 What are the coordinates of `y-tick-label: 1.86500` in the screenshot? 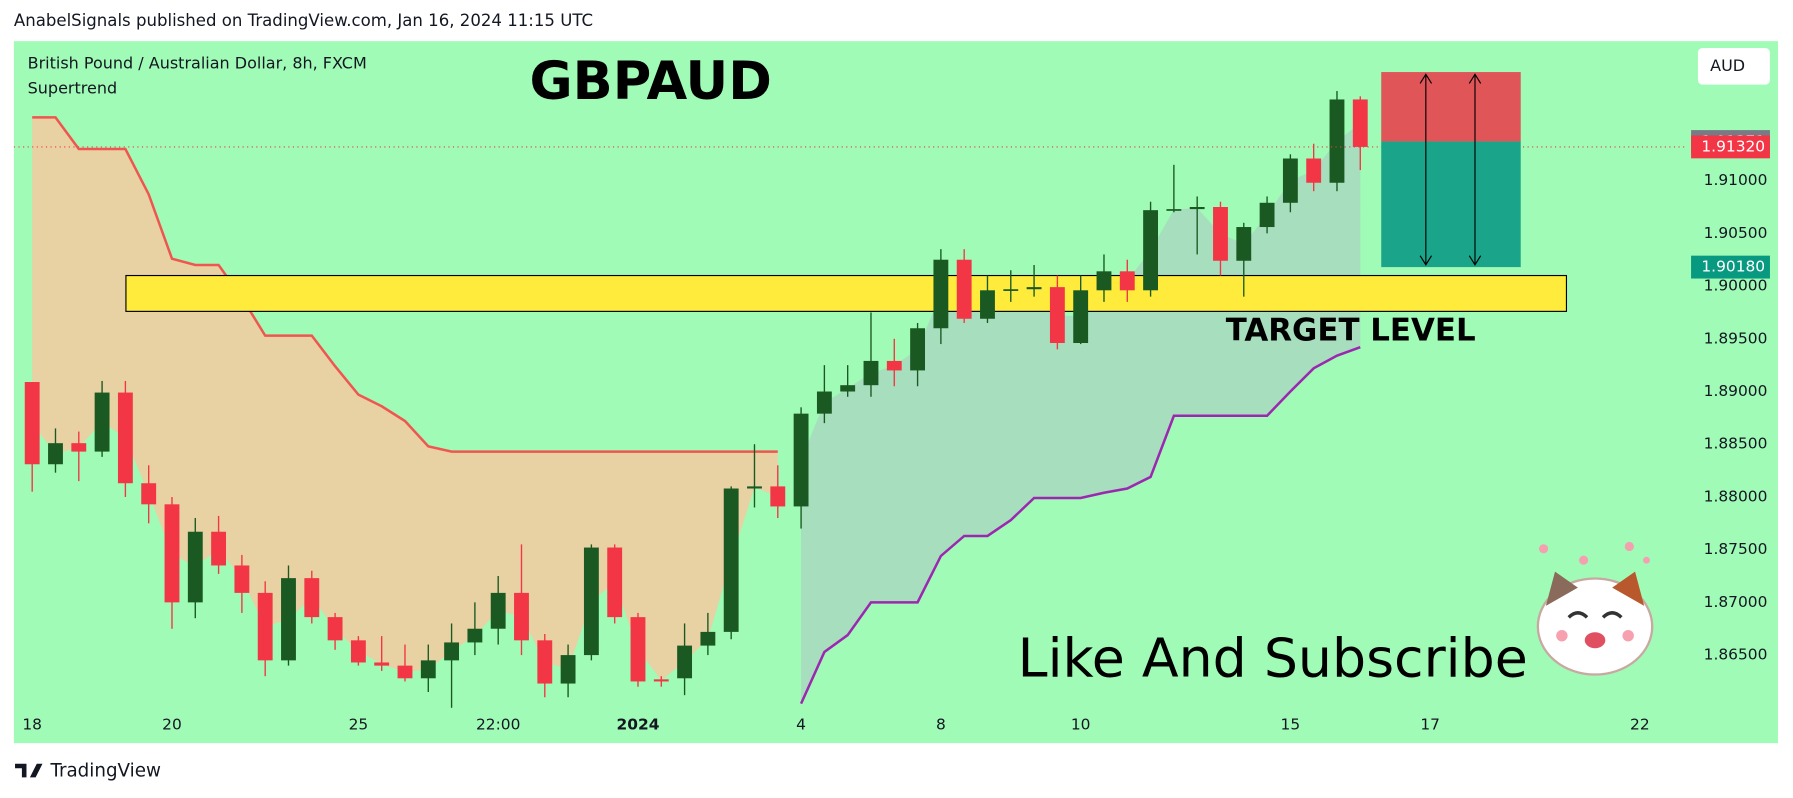 It's located at (1736, 655).